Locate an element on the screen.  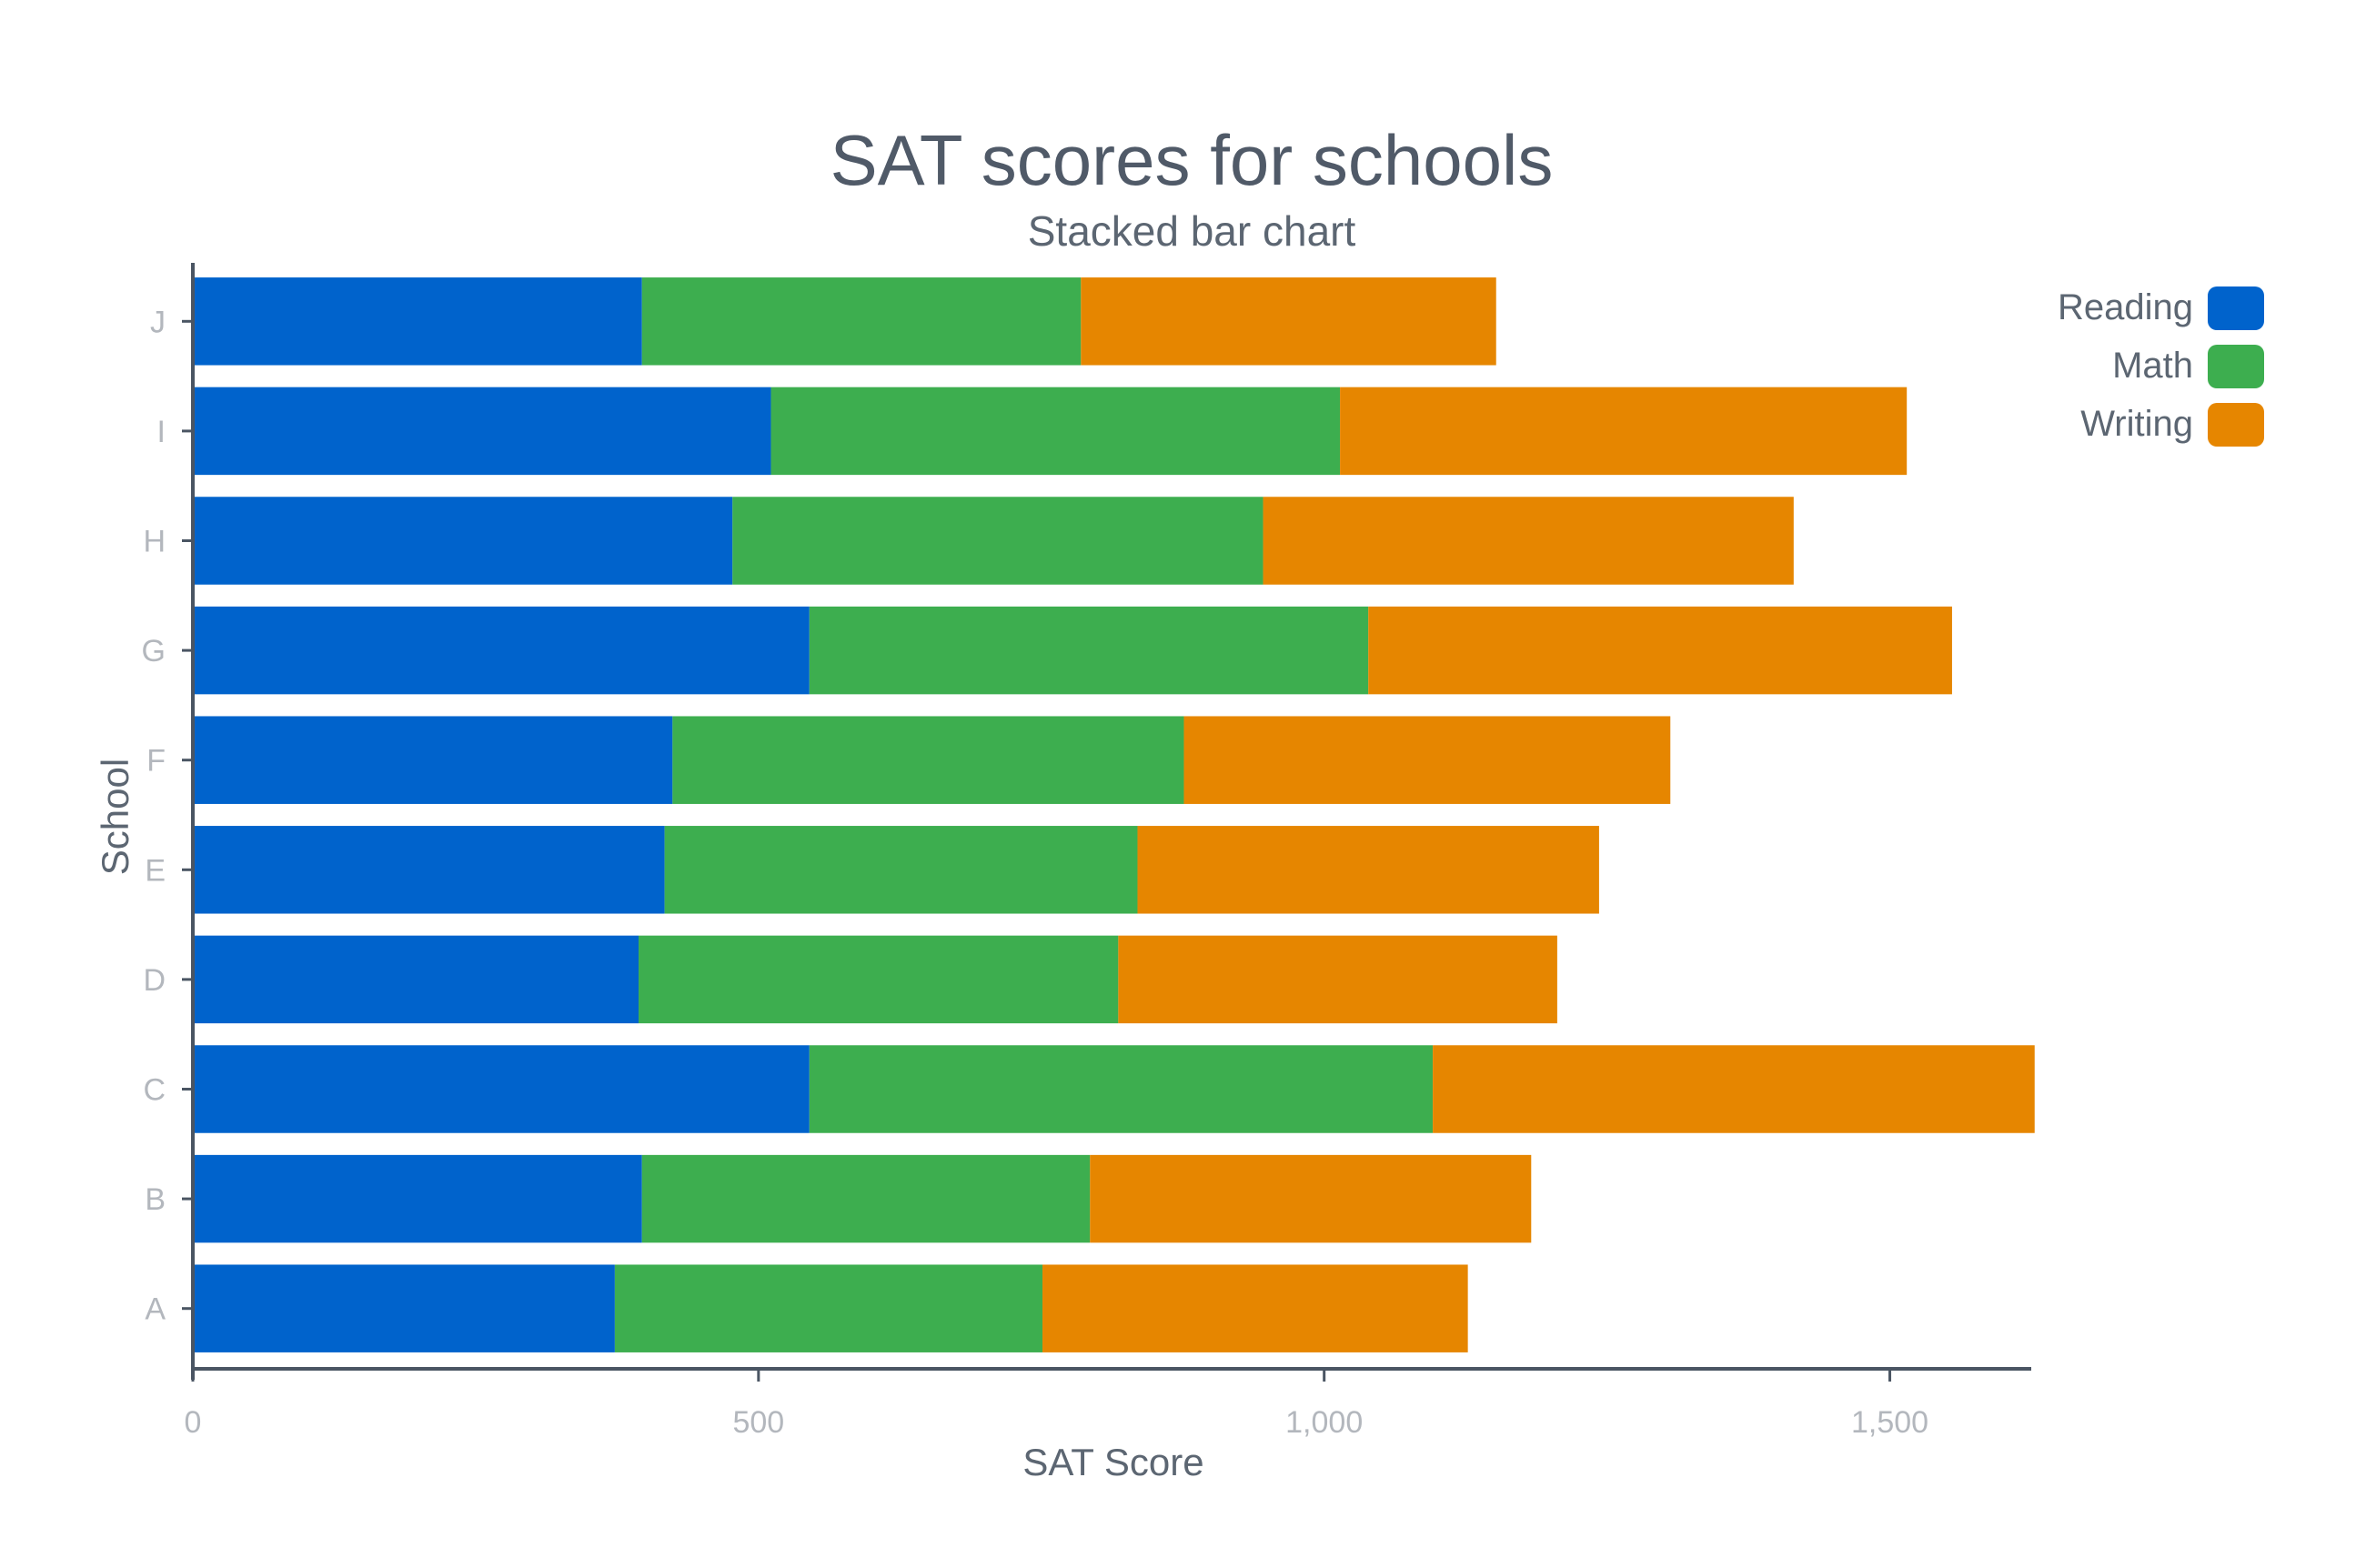
legend-label-math: Math is located at coordinates (2152, 366).